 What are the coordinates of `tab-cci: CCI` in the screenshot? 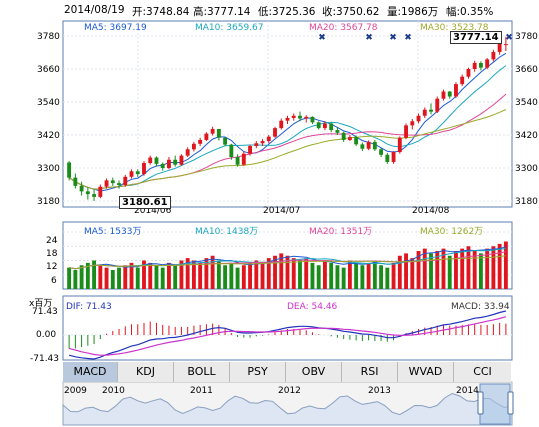 It's located at (482, 372).